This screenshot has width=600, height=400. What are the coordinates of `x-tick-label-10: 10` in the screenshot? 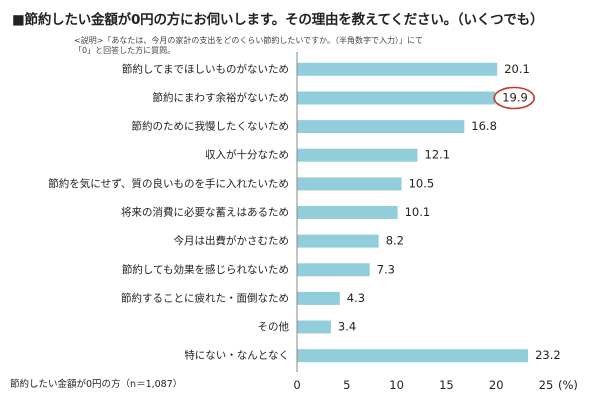 It's located at (396, 385).